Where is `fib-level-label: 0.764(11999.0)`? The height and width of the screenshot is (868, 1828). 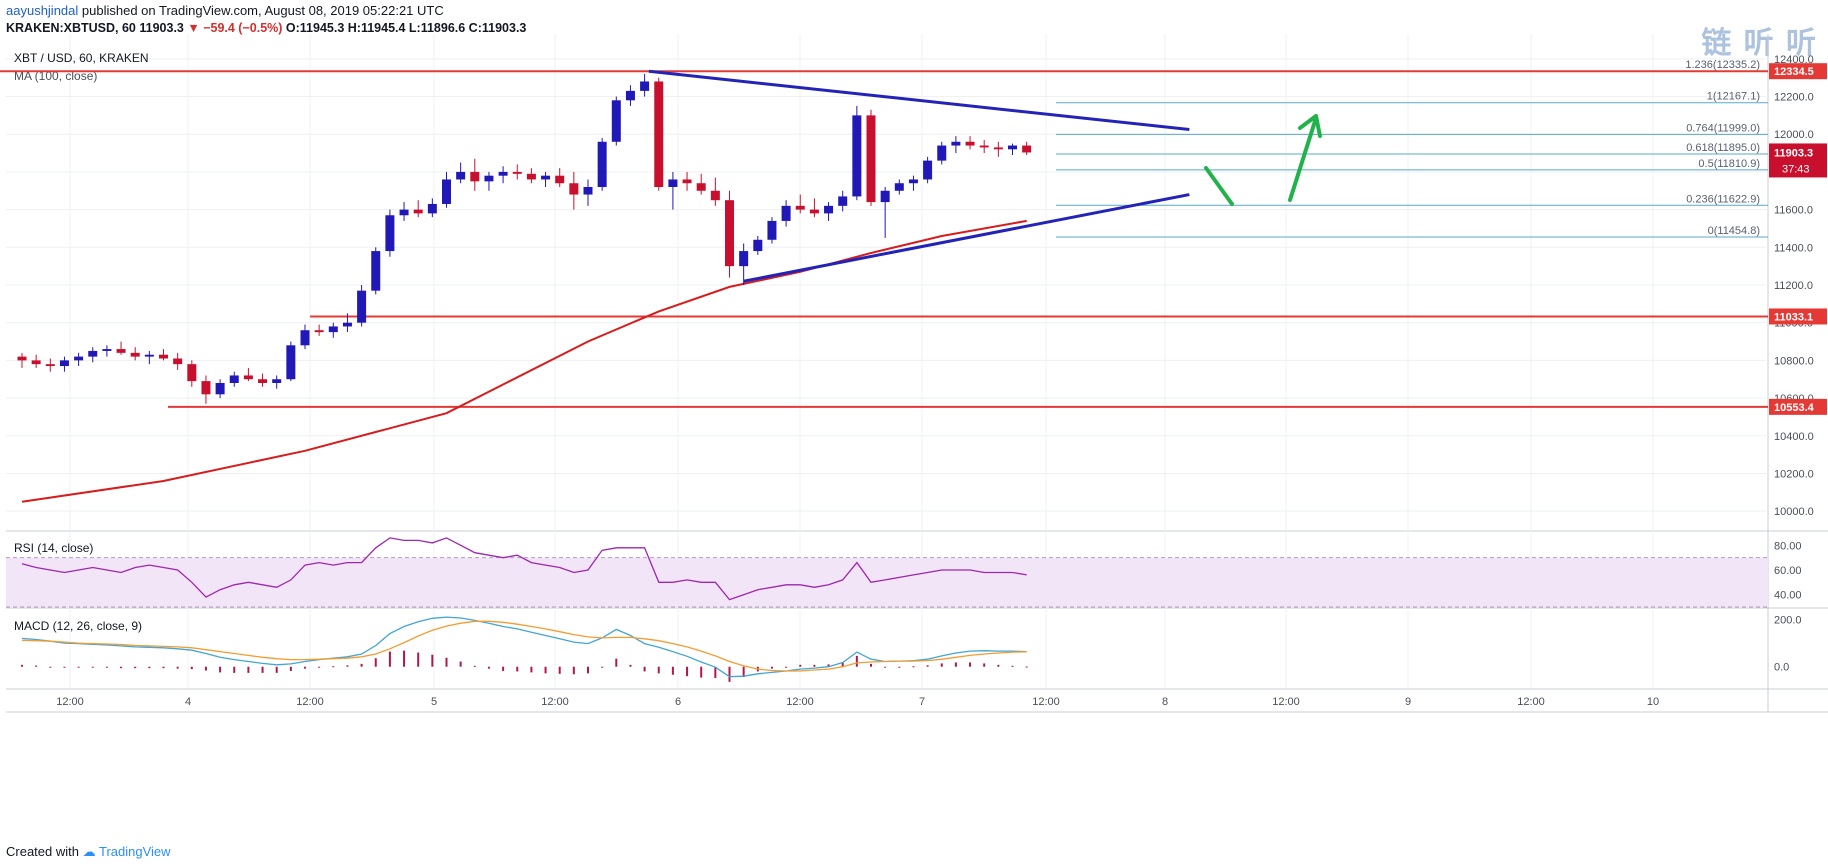 fib-level-label: 0.764(11999.0) is located at coordinates (1723, 128).